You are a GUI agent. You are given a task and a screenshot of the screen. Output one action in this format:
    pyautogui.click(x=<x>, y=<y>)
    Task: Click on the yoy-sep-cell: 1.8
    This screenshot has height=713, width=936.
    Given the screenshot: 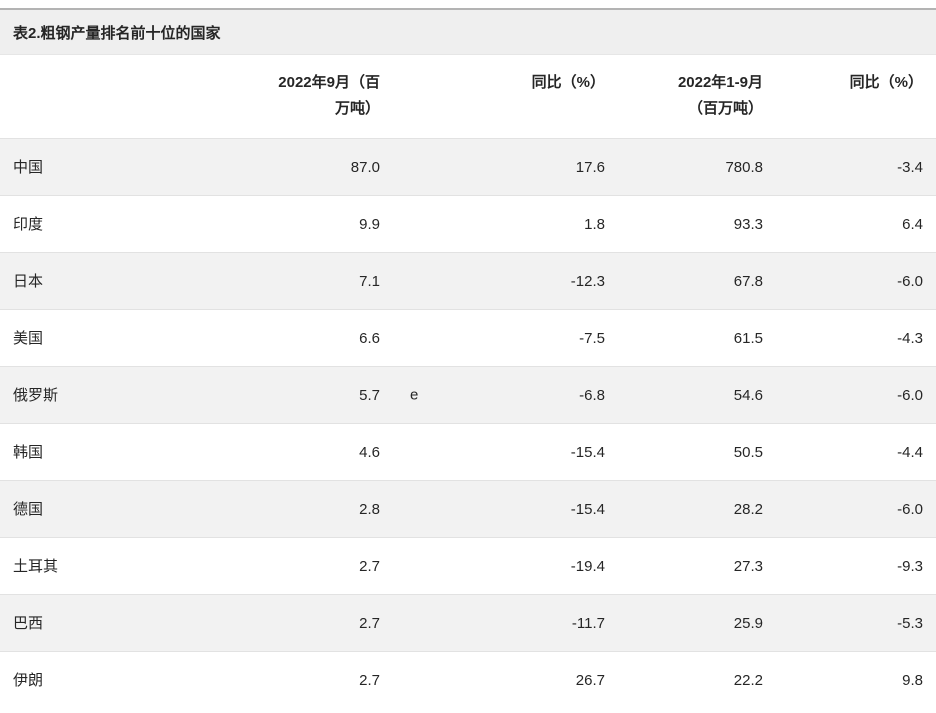 What is the action you would take?
    pyautogui.click(x=594, y=224)
    